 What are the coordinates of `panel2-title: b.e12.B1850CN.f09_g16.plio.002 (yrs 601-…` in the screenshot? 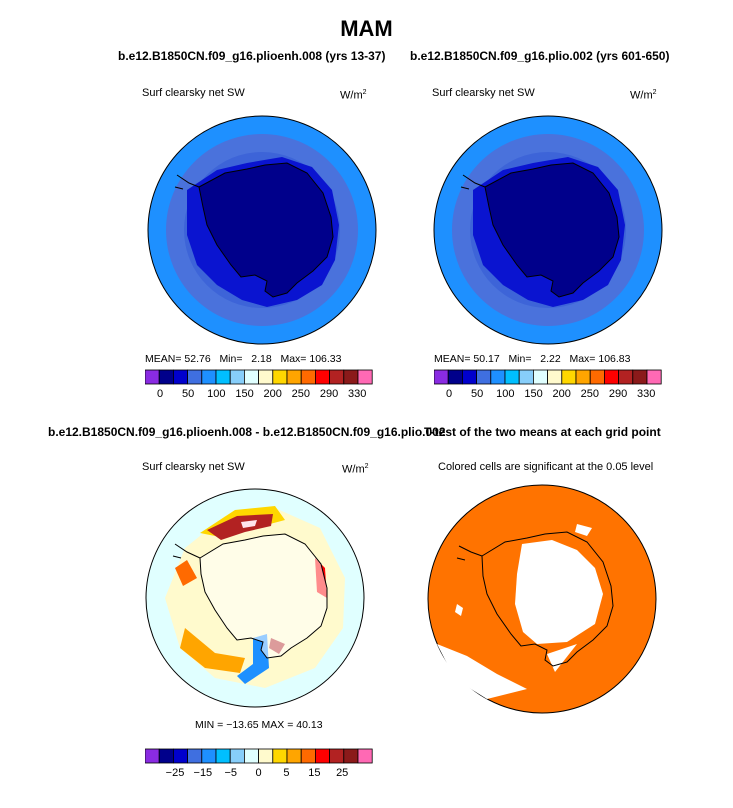 It's located at (540, 56).